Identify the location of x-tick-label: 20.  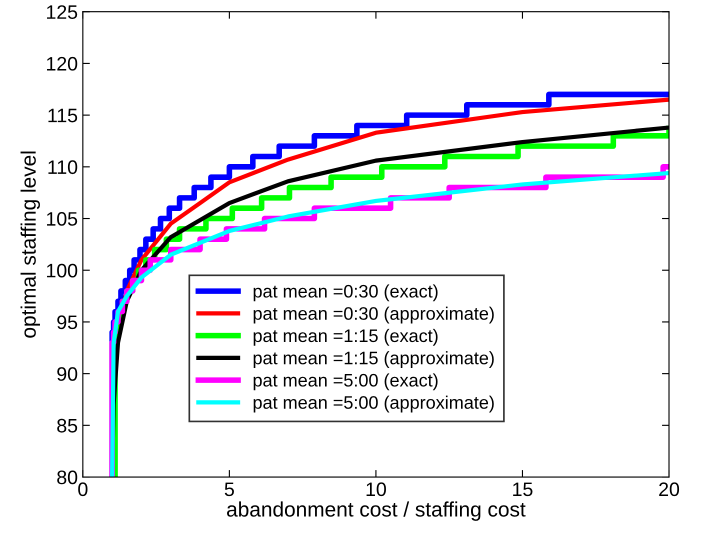
(669, 489).